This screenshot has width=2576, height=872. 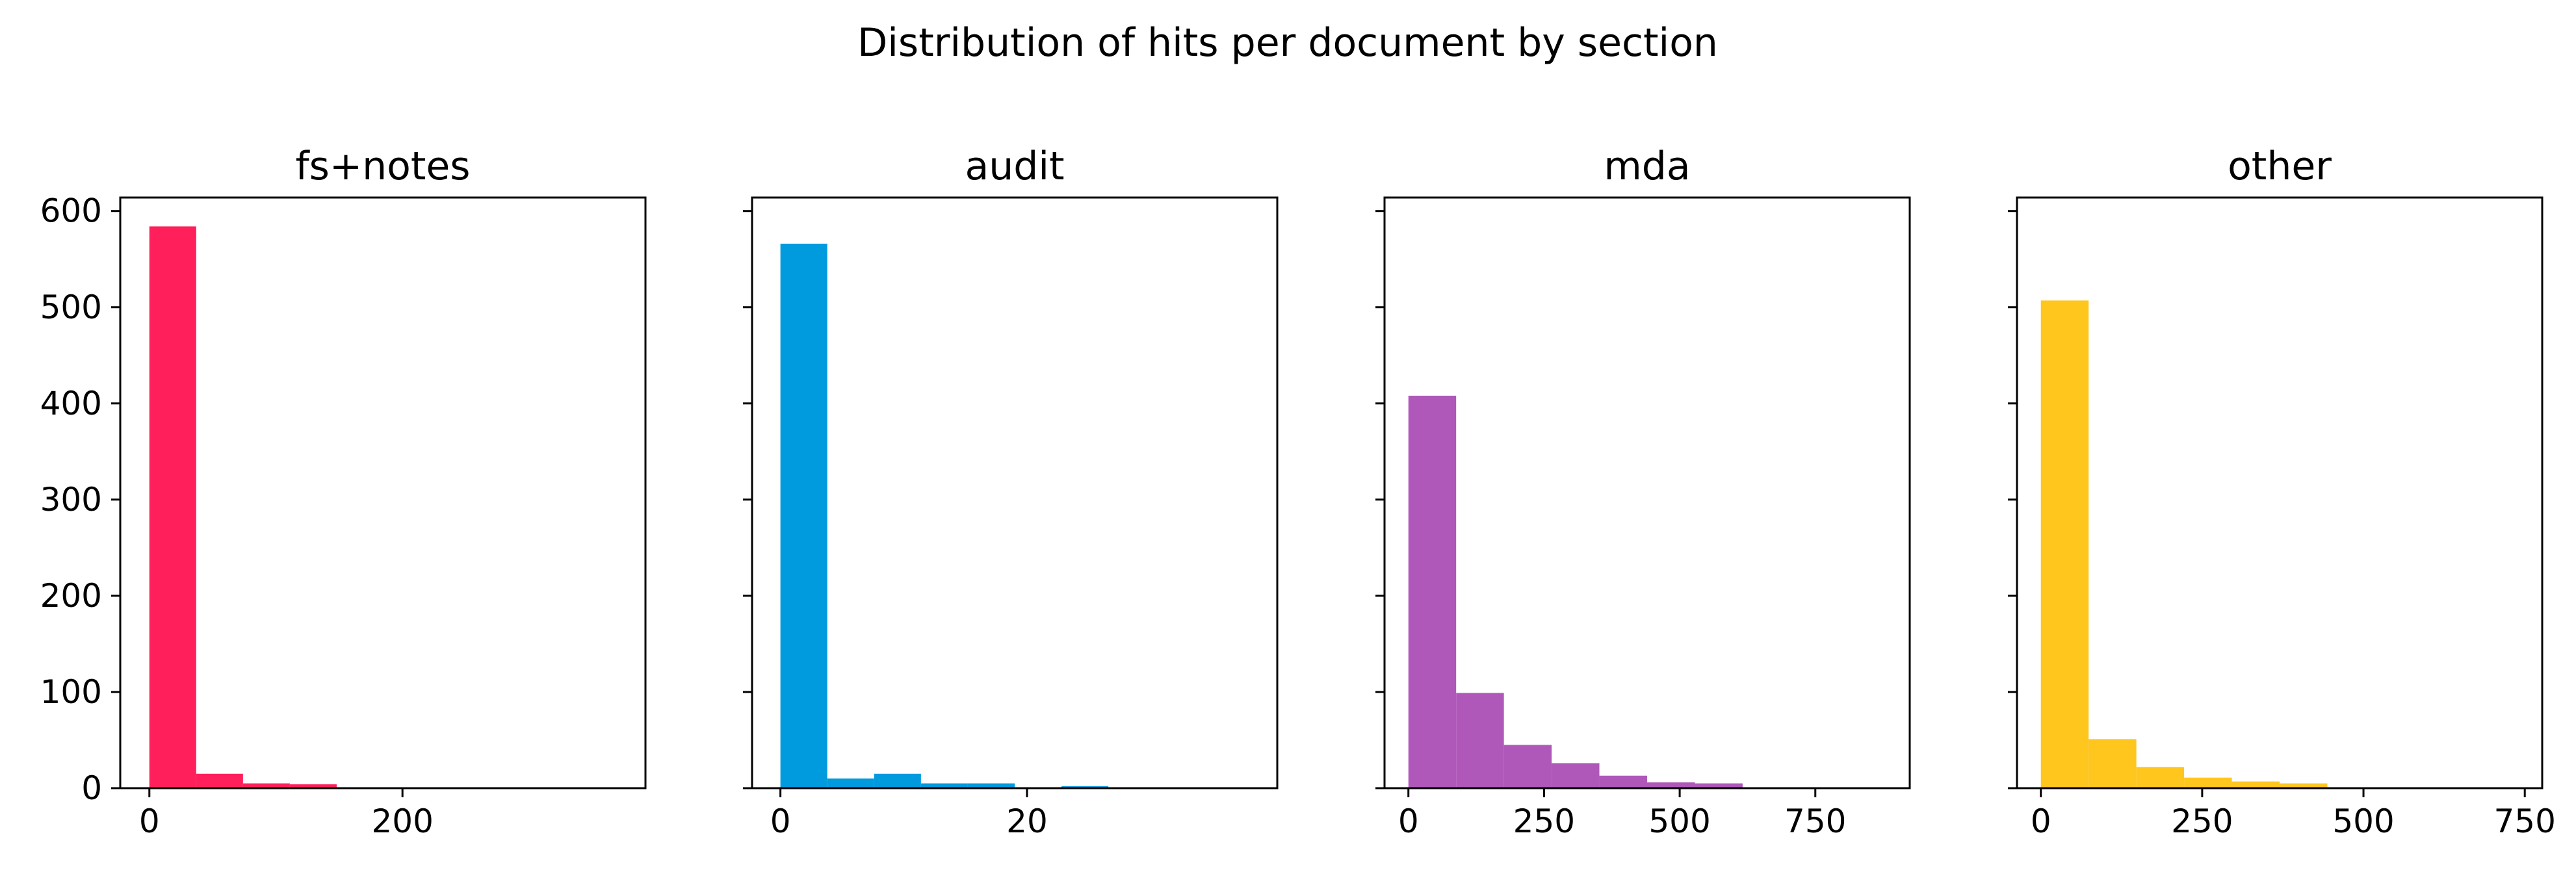 I want to click on y-tick-label: 300, so click(x=71, y=500).